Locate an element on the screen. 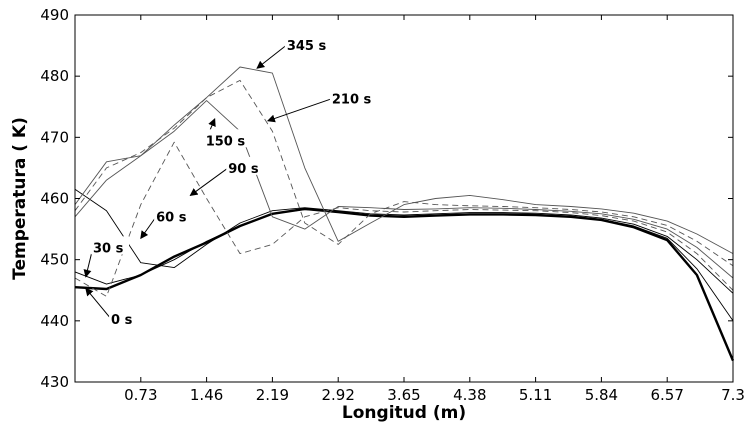  x-tick-label: 3.65 is located at coordinates (403, 395).